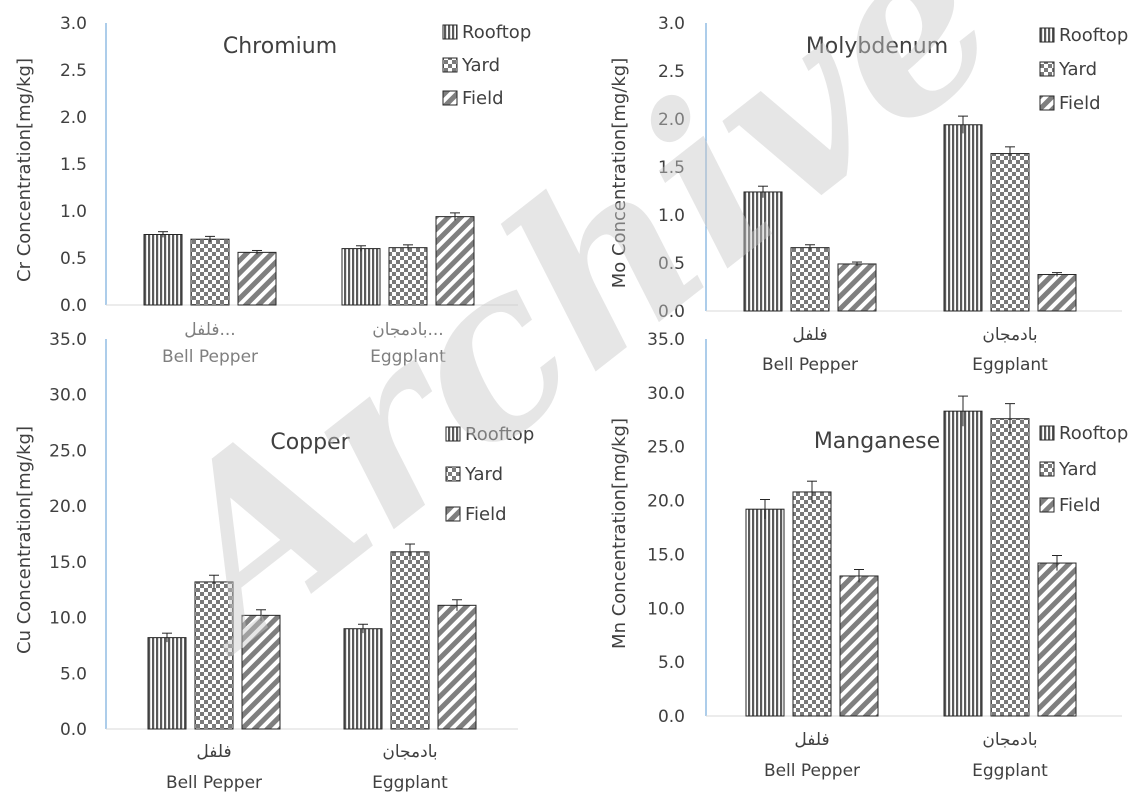  What do you see at coordinates (310, 442) in the screenshot?
I see `chart-title: Copper` at bounding box center [310, 442].